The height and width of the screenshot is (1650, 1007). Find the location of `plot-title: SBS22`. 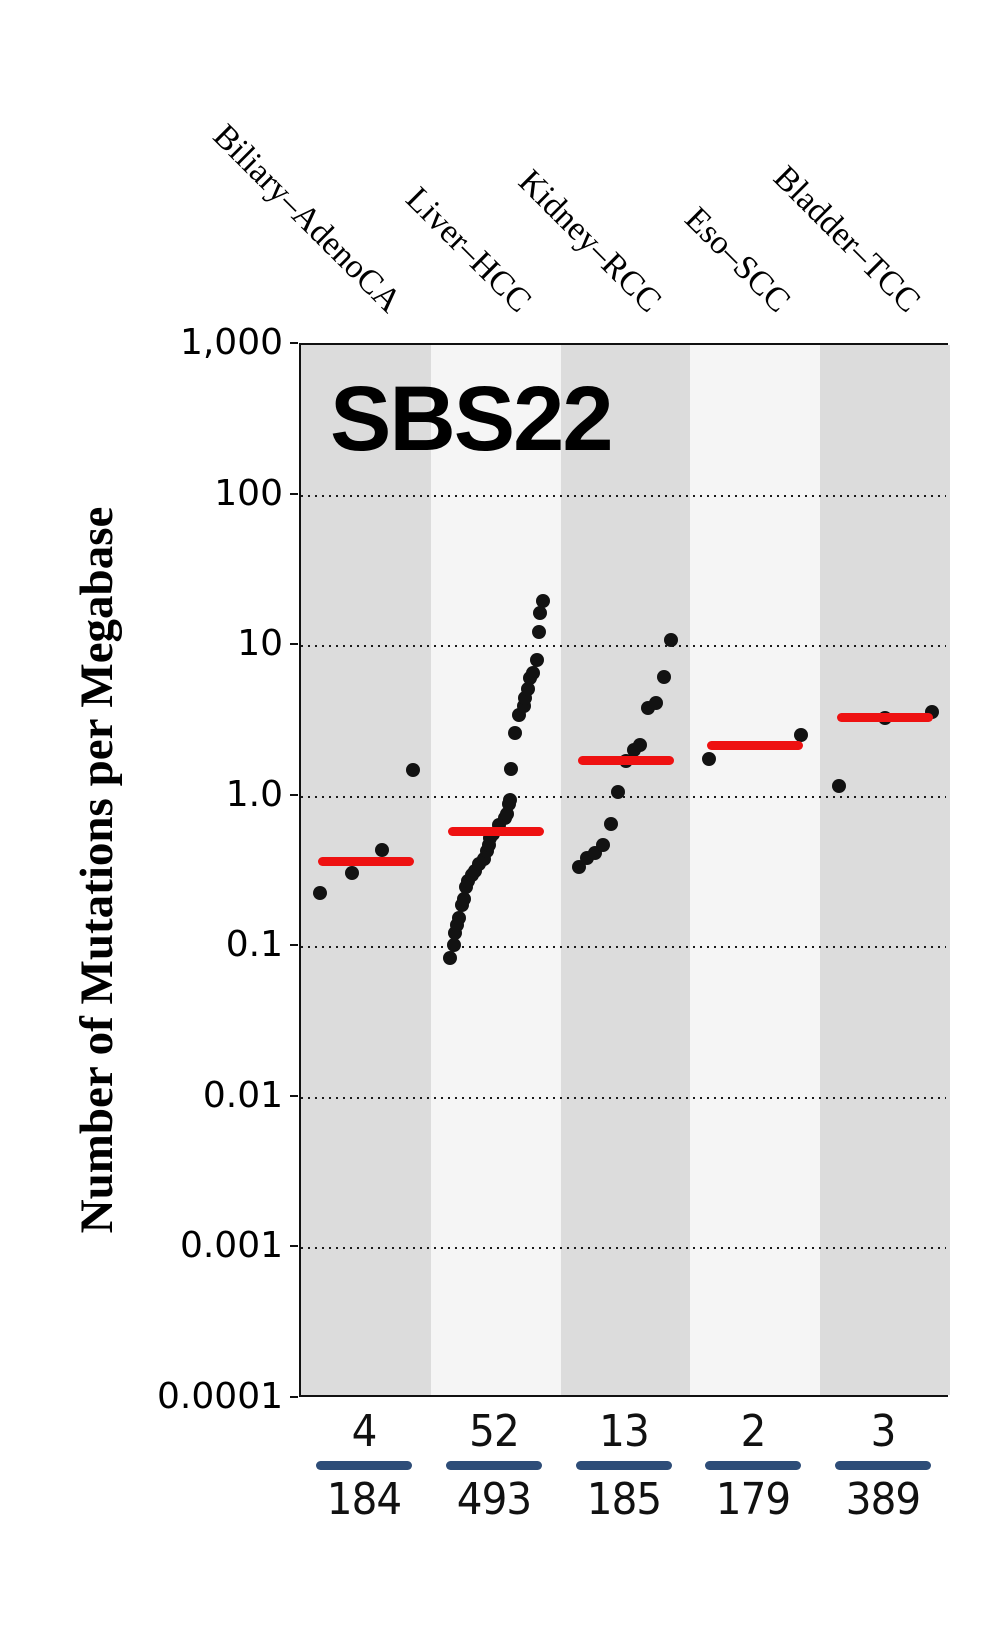

plot-title: SBS22 is located at coordinates (471, 419).